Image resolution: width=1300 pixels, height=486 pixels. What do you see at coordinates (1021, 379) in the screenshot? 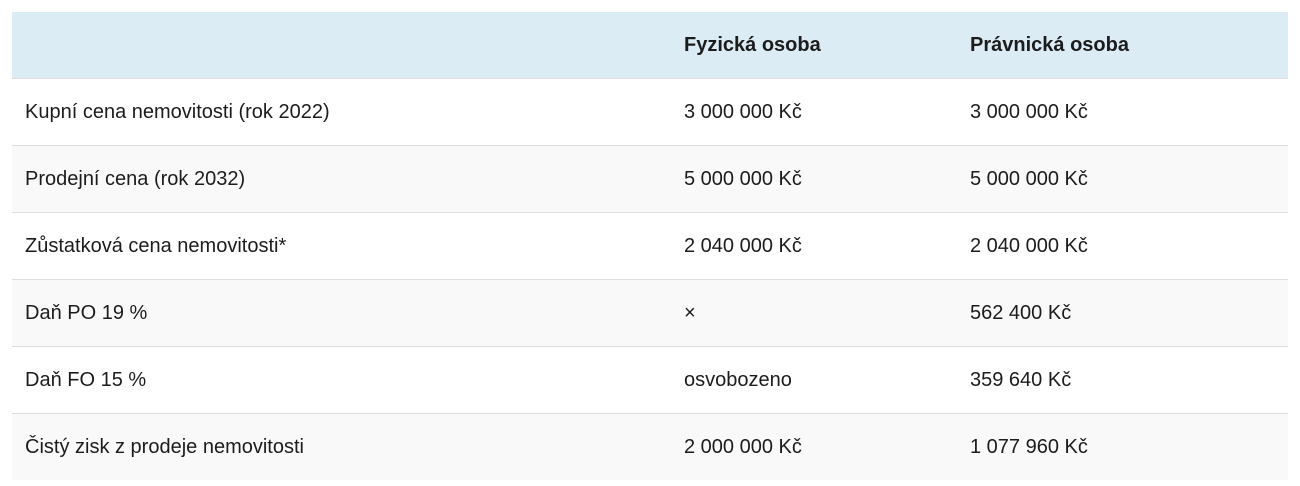
I see `pravnicka-osoba-value: 359 640 Kč` at bounding box center [1021, 379].